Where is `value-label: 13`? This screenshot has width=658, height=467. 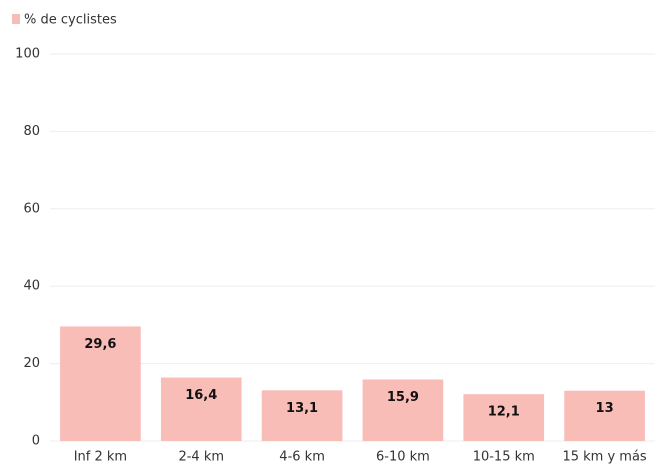
value-label: 13 is located at coordinates (605, 408).